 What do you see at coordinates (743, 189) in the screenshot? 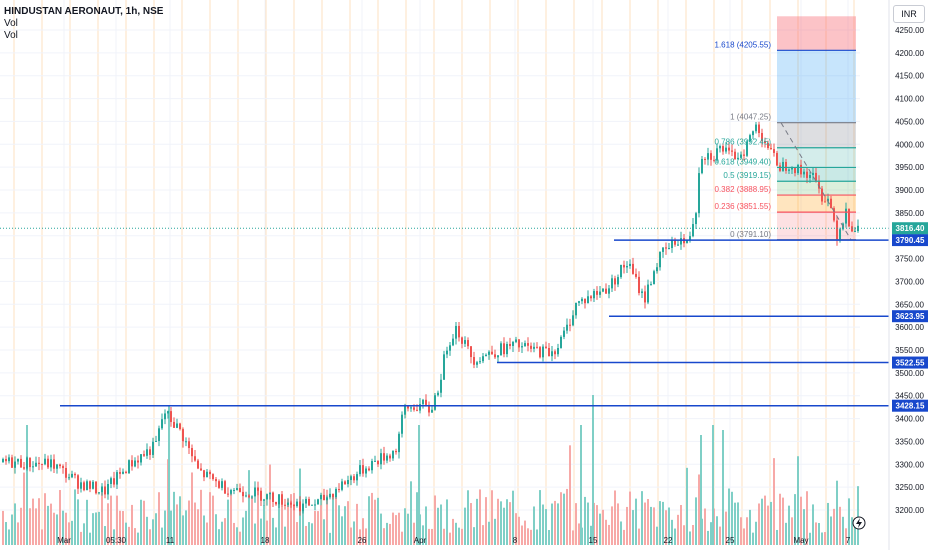
I see `fib-label: 0.382 (3888.95)` at bounding box center [743, 189].